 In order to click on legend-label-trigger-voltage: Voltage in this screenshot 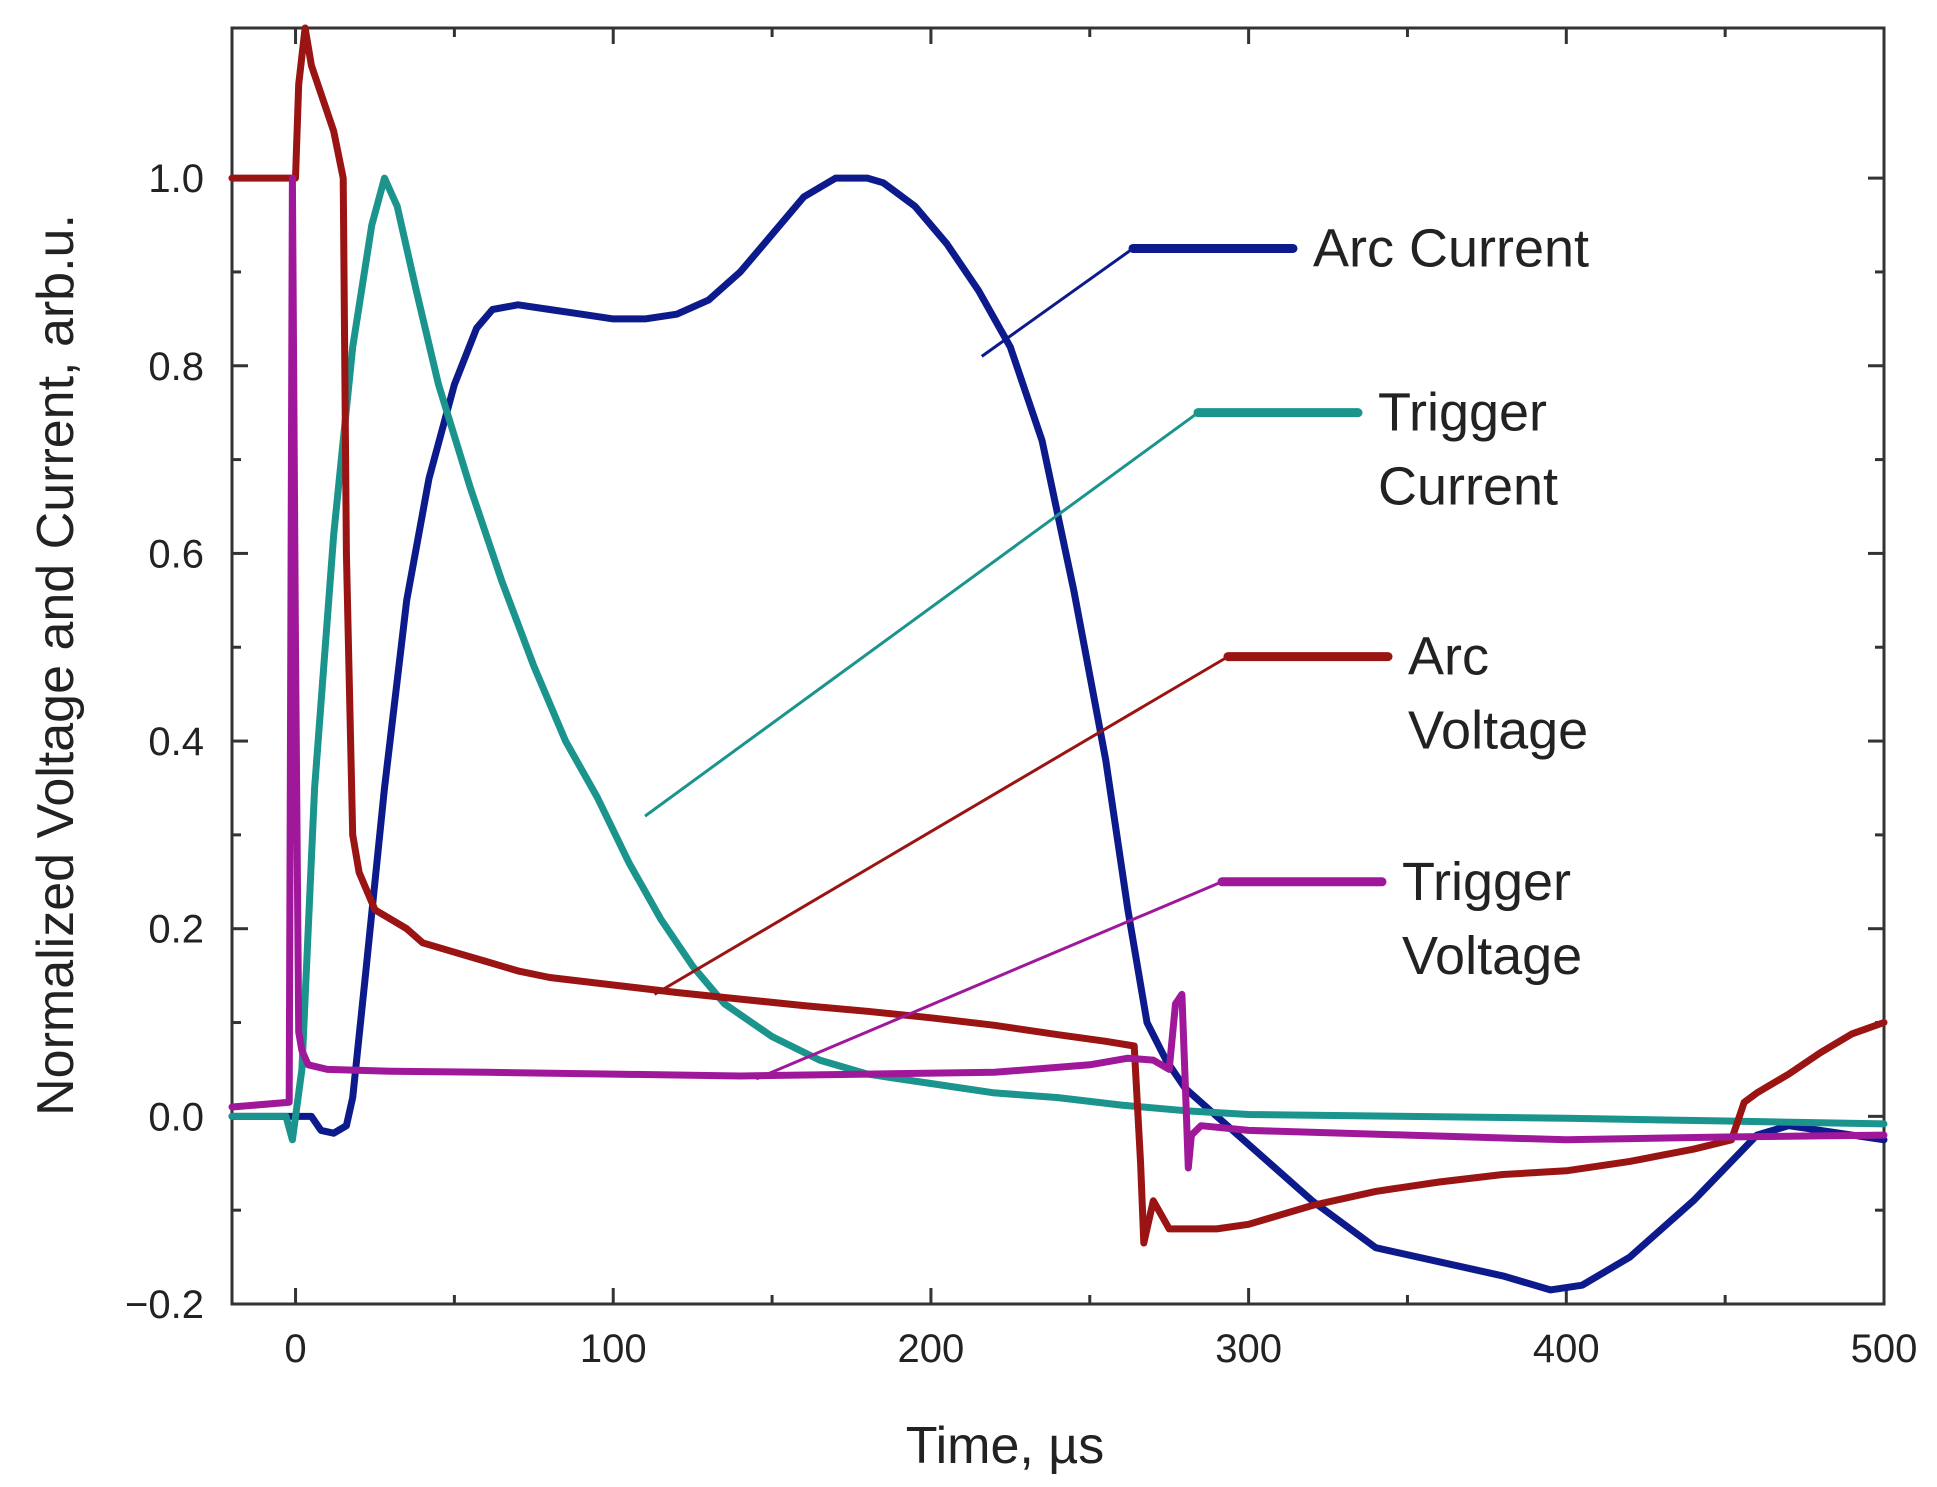, I will do `click(1492, 956)`.